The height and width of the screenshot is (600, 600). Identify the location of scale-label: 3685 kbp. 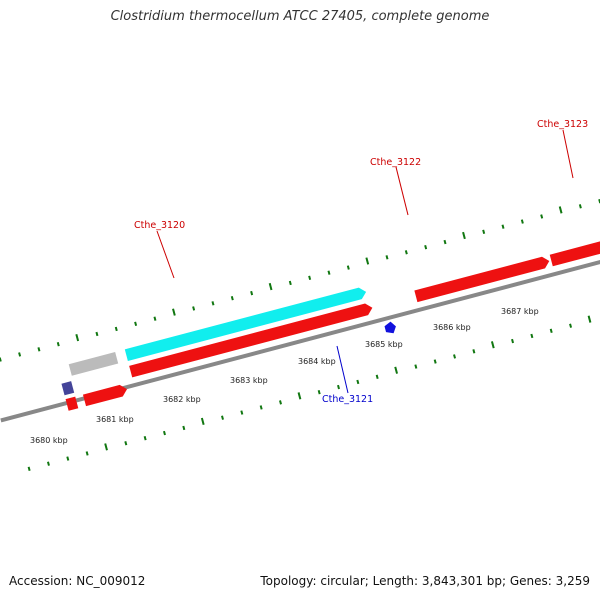
(384, 344).